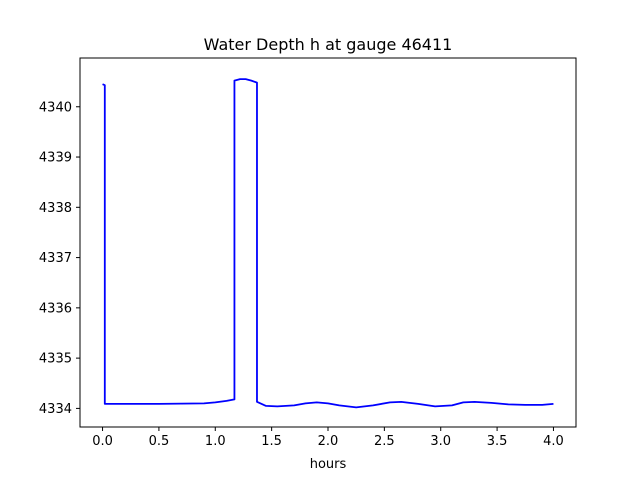 The image size is (640, 484). I want to click on y-tick-label: 4338, so click(55, 208).